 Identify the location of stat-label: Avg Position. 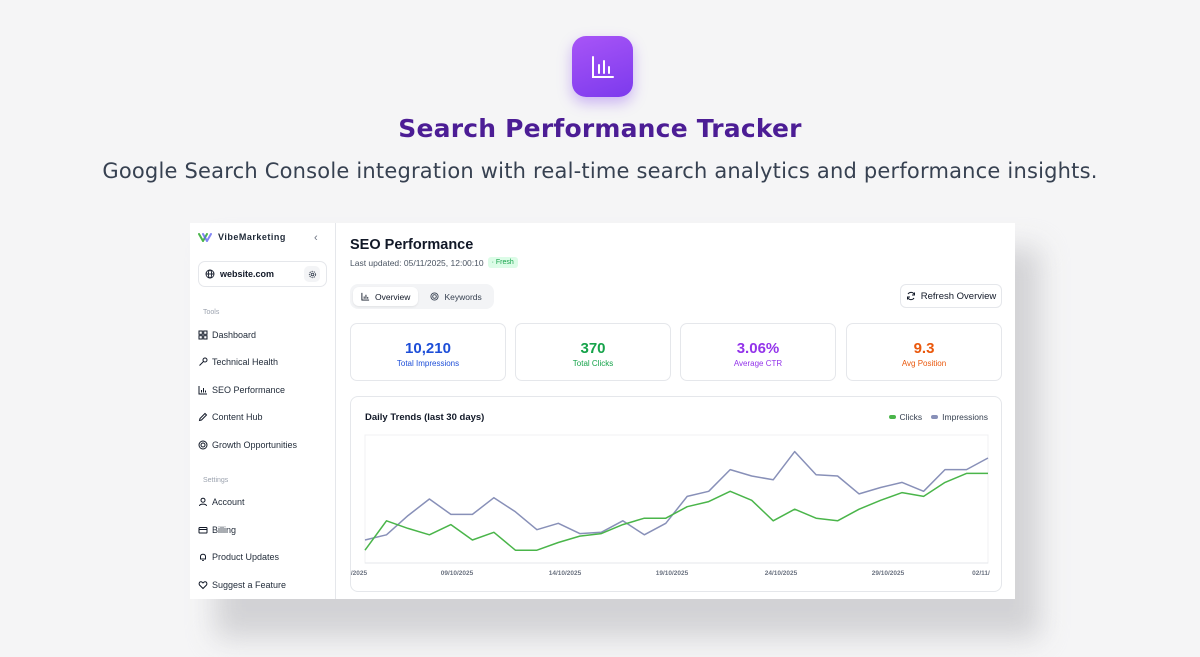
(924, 363).